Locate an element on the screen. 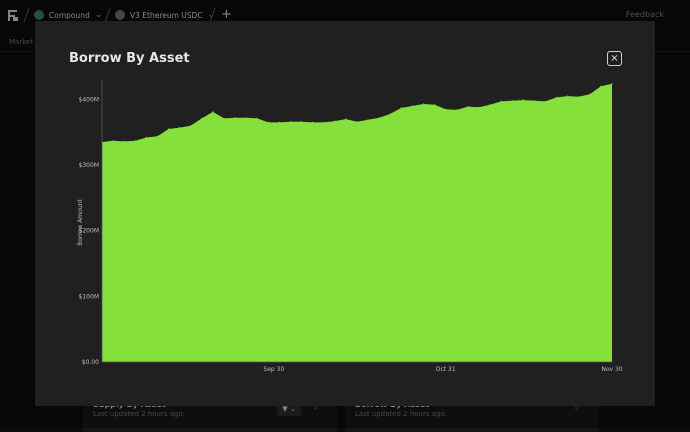  market-tab-label: Market t is located at coordinates (24, 42).